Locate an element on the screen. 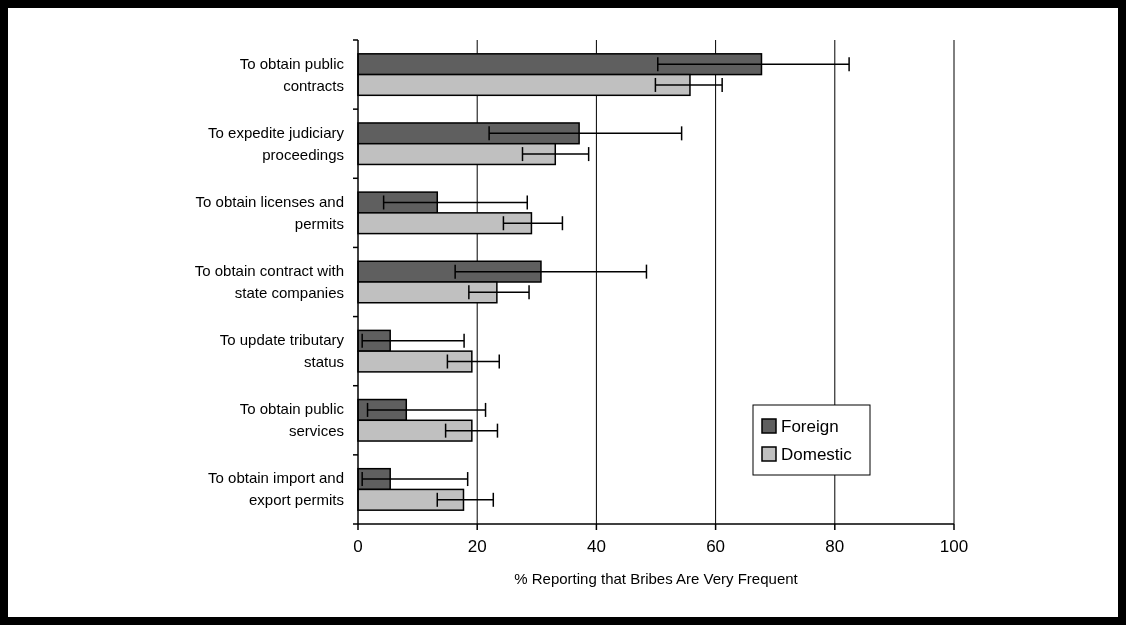 This screenshot has height=625, width=1126. x-tick-label: 60 is located at coordinates (716, 546).